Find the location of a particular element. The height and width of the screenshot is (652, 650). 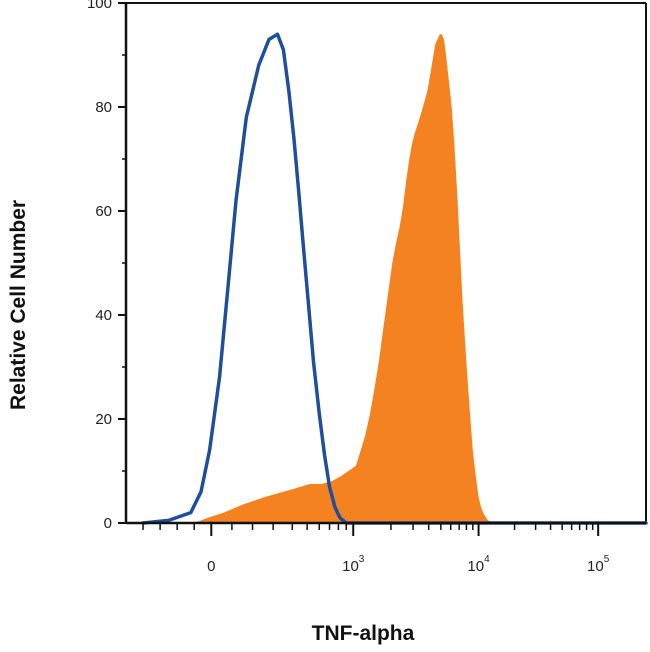

y-axis-title: Relative Cell Number is located at coordinates (18, 305).